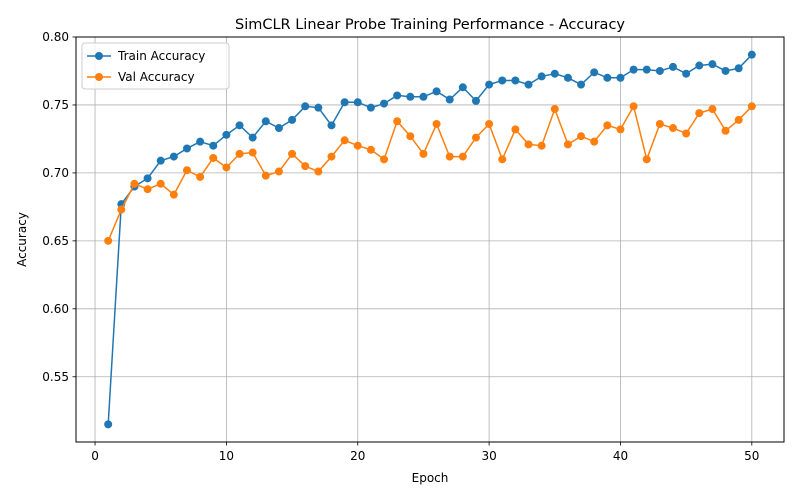  Describe the element at coordinates (55, 309) in the screenshot. I see `y-tick-label: 0.60` at that location.